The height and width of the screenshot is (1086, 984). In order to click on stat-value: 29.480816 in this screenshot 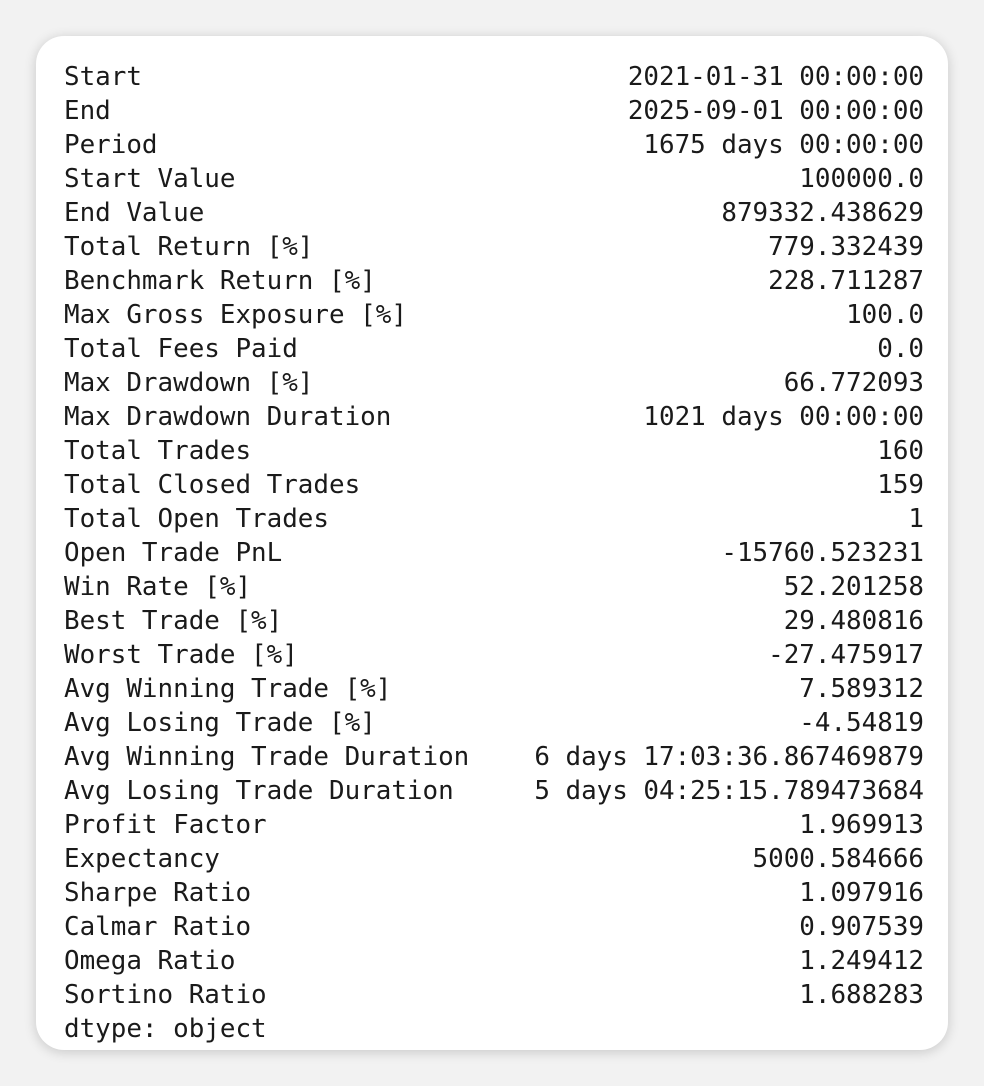, I will do `click(853, 621)`.